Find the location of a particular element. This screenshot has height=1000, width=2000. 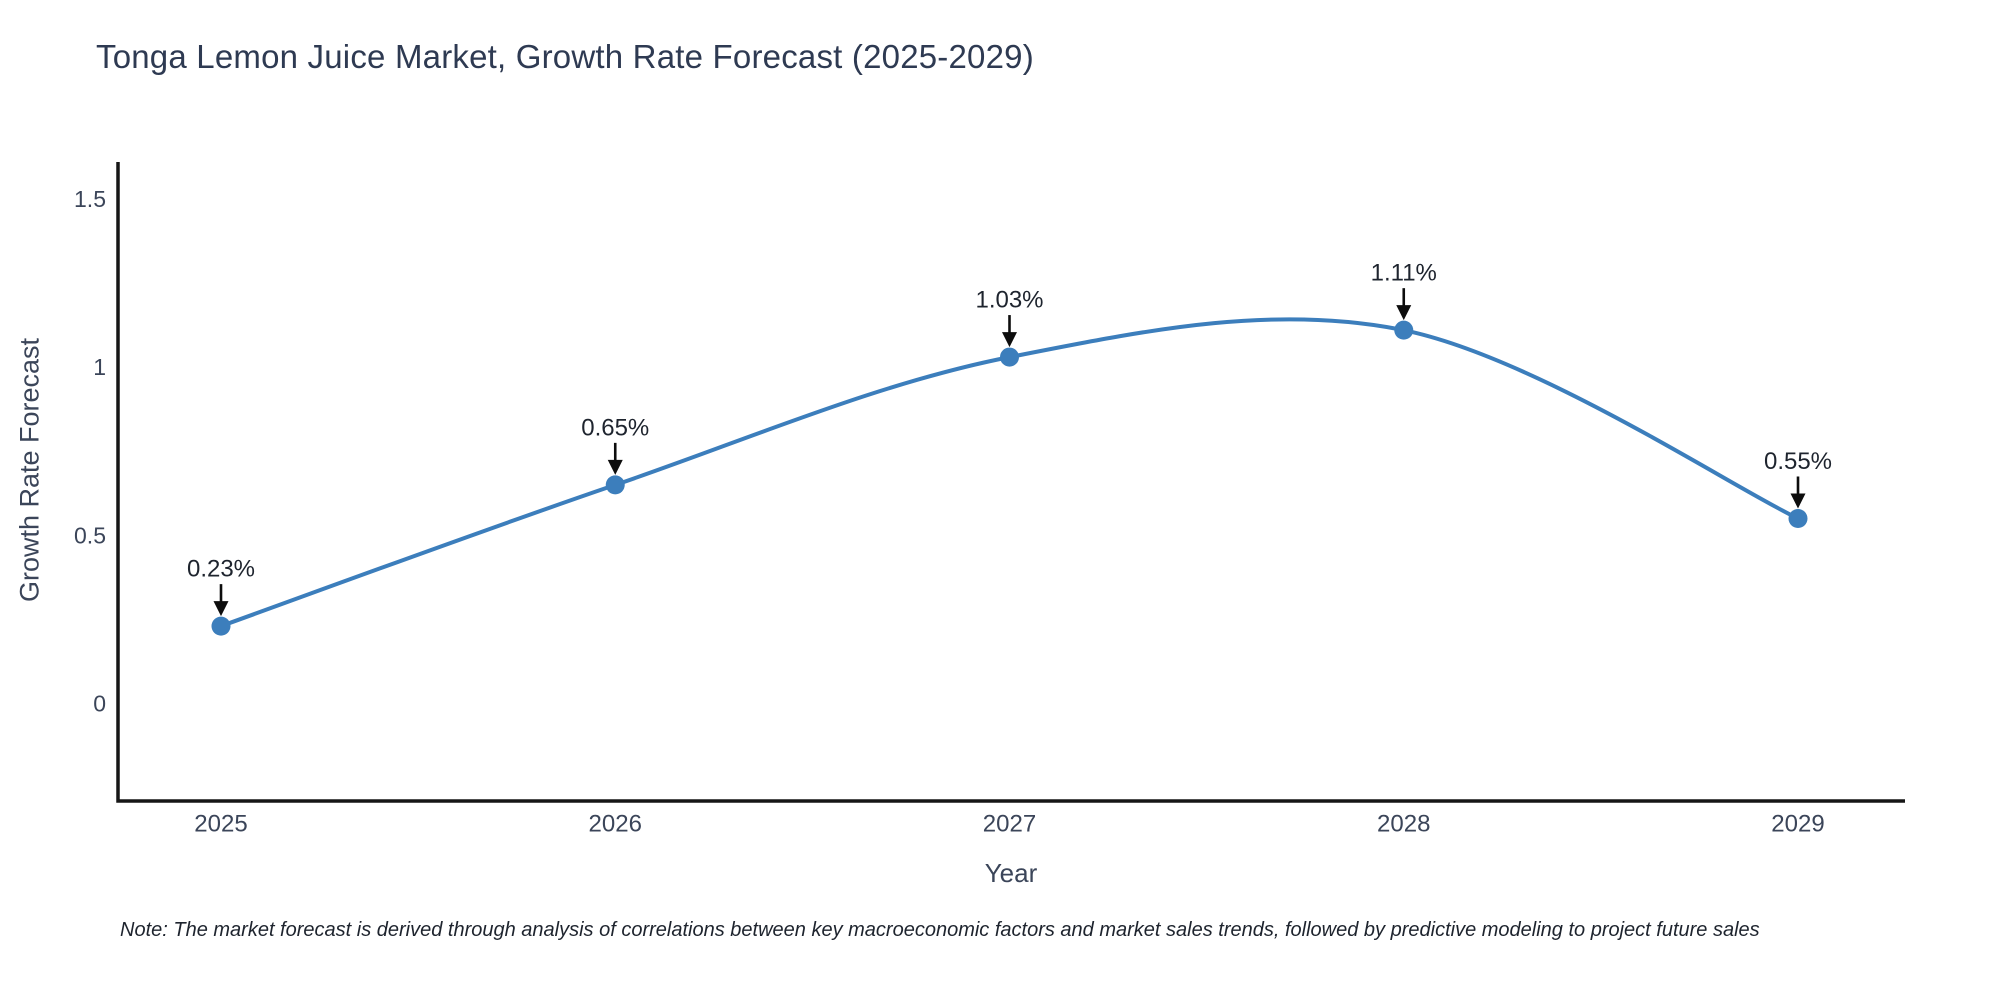

annotation-label: 0.23% is located at coordinates (221, 569).